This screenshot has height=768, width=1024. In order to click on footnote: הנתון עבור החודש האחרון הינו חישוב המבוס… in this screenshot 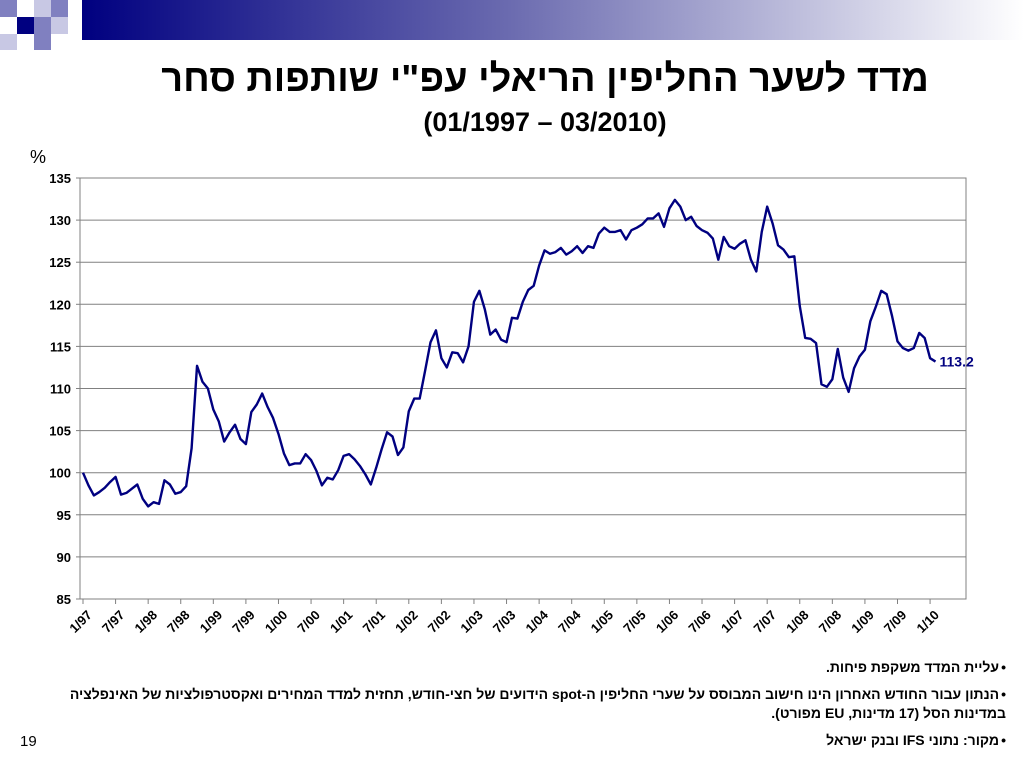, I will do `click(511, 704)`.